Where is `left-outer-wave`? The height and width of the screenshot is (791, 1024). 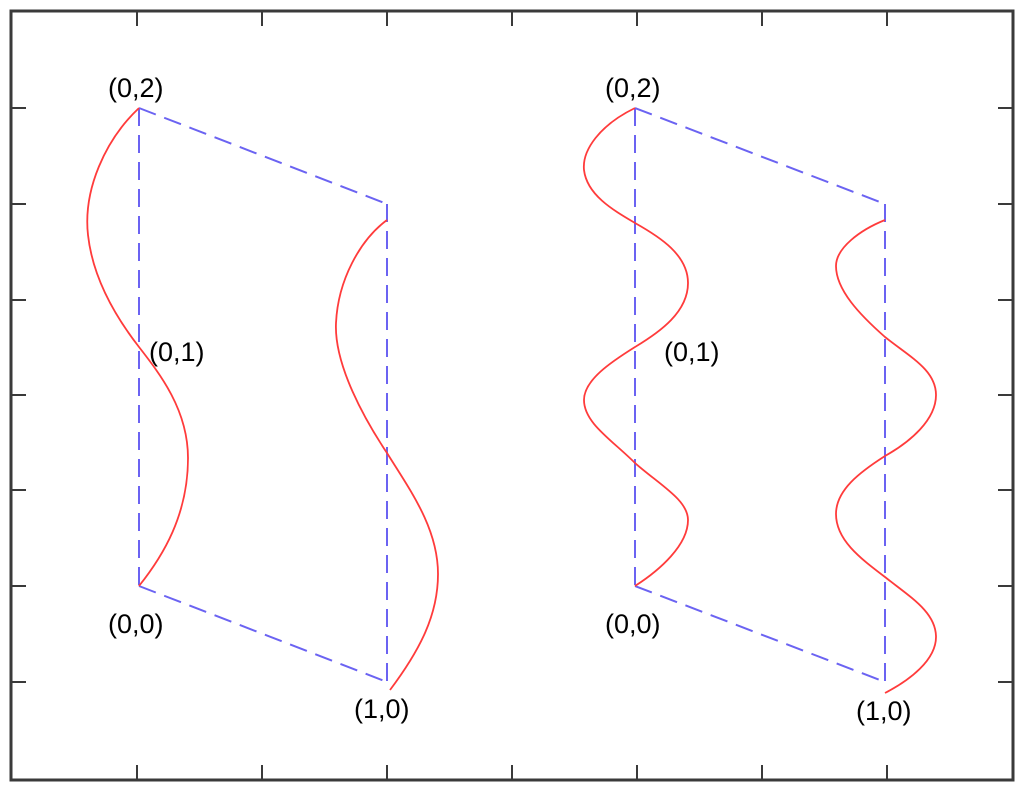 left-outer-wave is located at coordinates (387, 455).